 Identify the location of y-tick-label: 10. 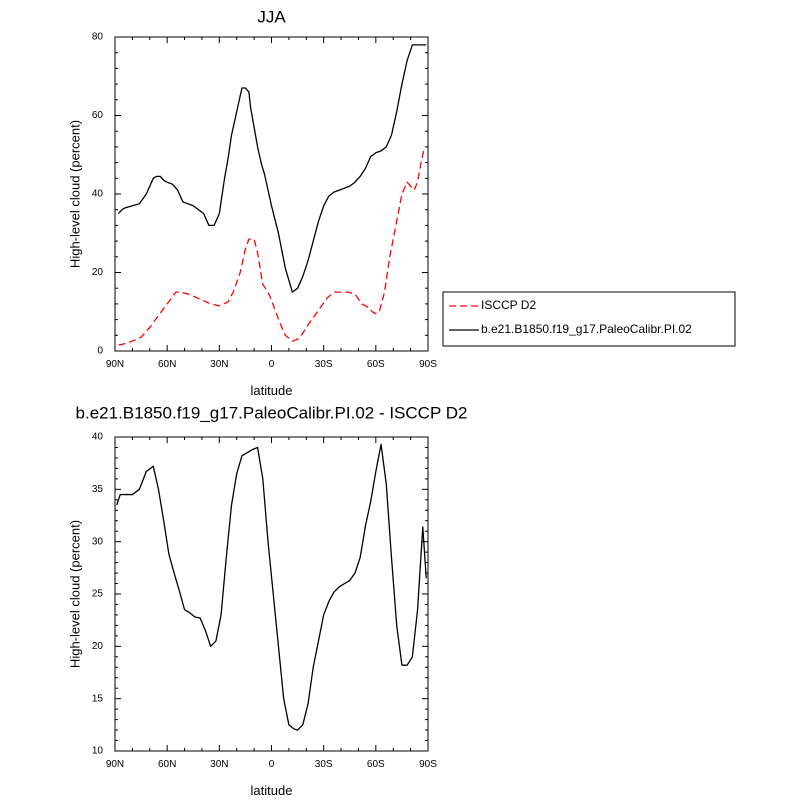
(98, 751).